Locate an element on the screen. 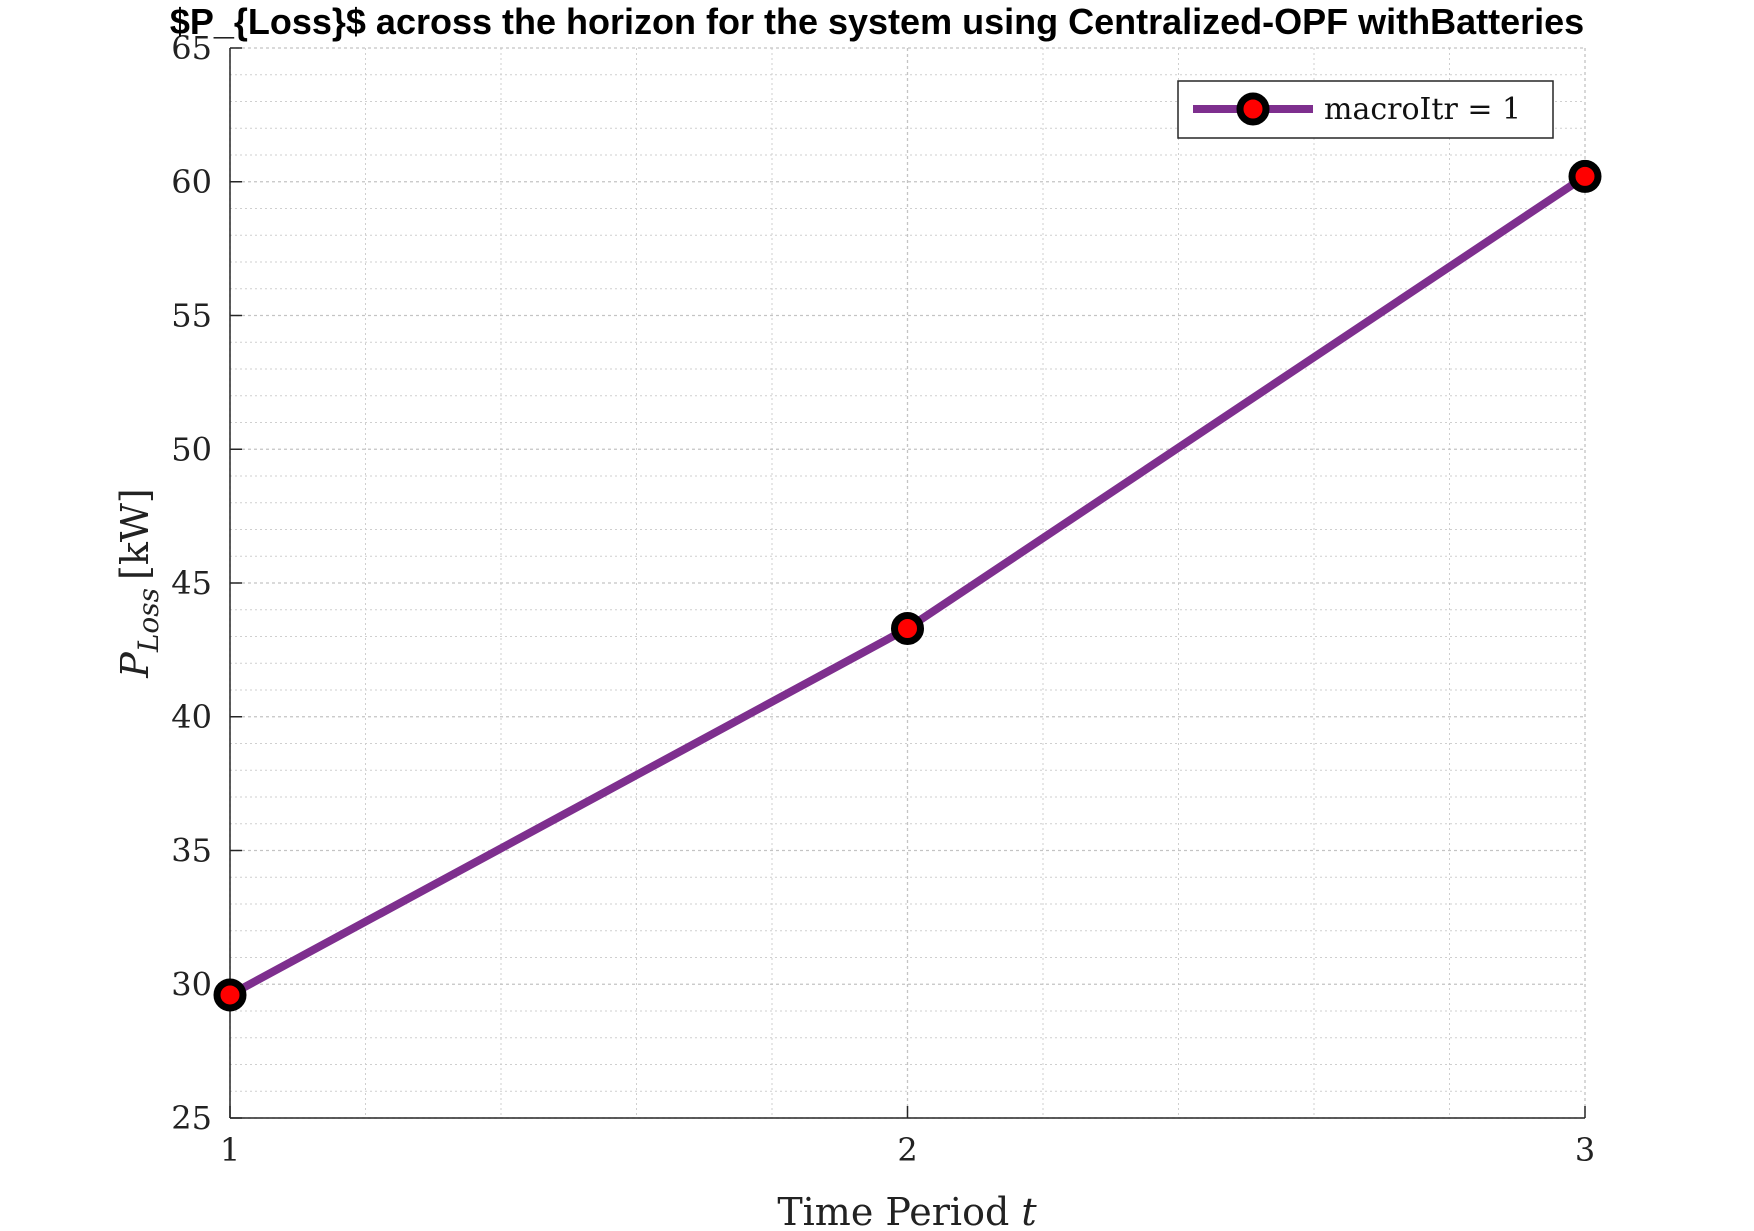 This screenshot has height=1231, width=1754. y-tick-label: 50 is located at coordinates (191, 449).